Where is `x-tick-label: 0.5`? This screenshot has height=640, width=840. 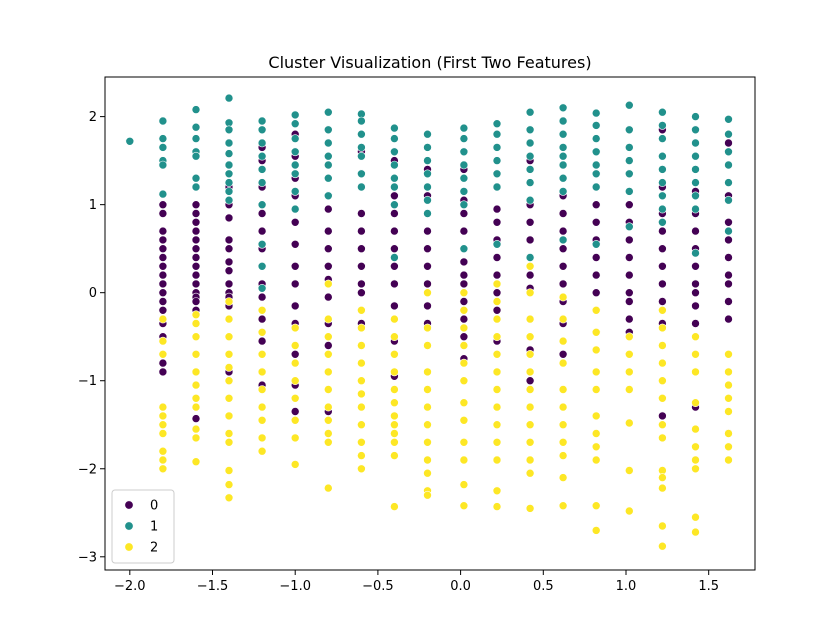 x-tick-label: 0.5 is located at coordinates (543, 586).